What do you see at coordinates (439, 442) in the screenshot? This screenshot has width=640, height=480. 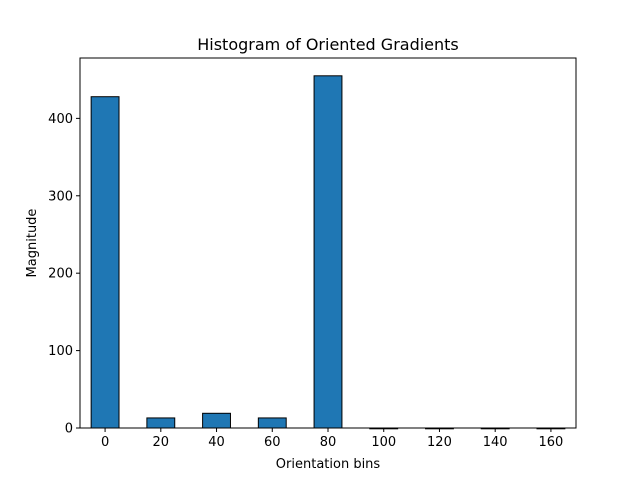 I see `x-tick-label-120: 120` at bounding box center [439, 442].